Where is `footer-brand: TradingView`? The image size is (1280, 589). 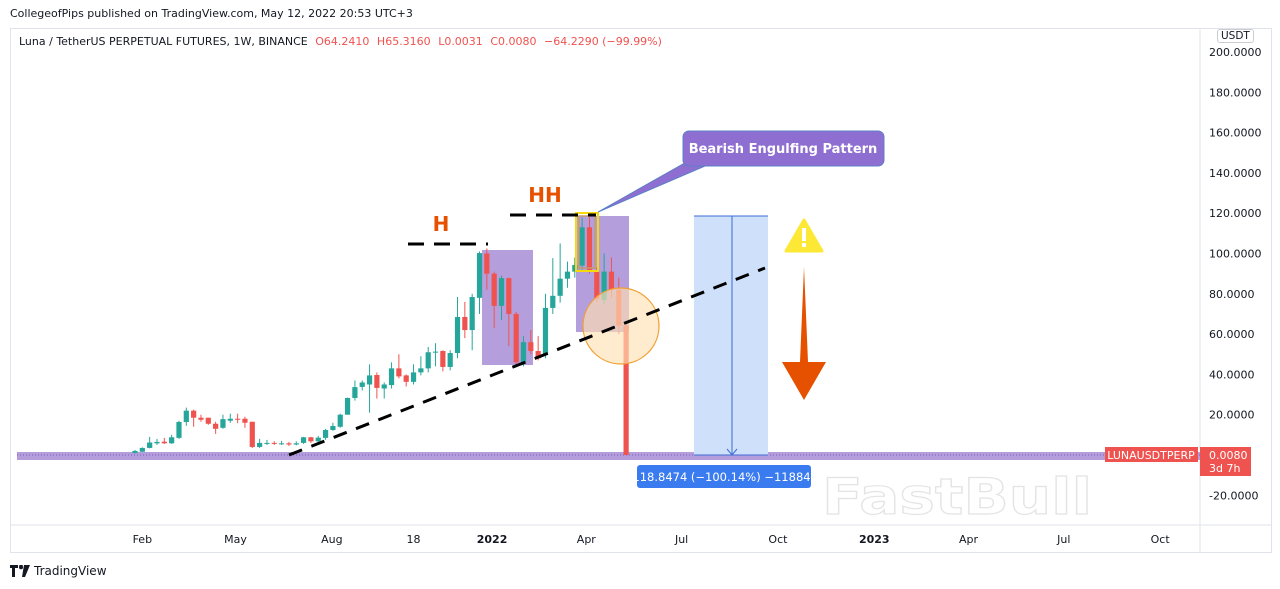 footer-brand: TradingView is located at coordinates (70, 571).